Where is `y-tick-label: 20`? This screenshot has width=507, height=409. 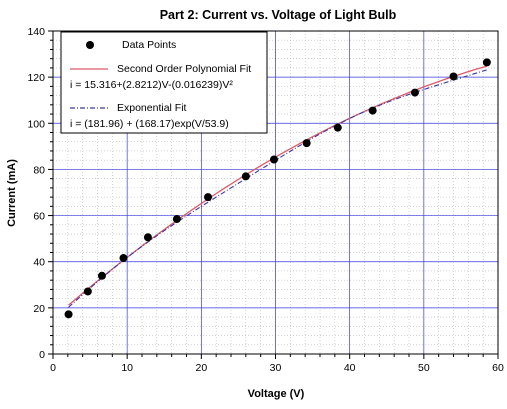 y-tick-label: 20 is located at coordinates (39, 309).